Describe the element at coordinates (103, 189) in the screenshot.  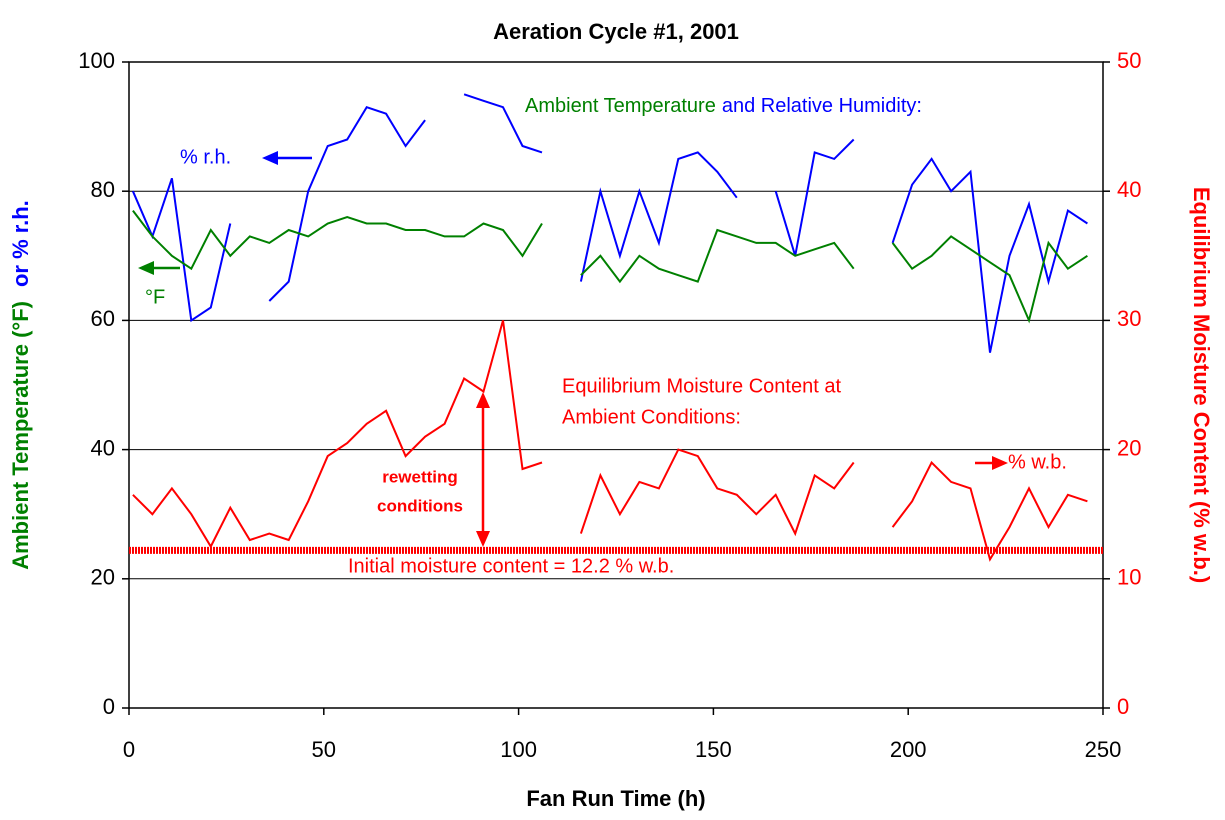
I see `y-tick-label: 80` at that location.